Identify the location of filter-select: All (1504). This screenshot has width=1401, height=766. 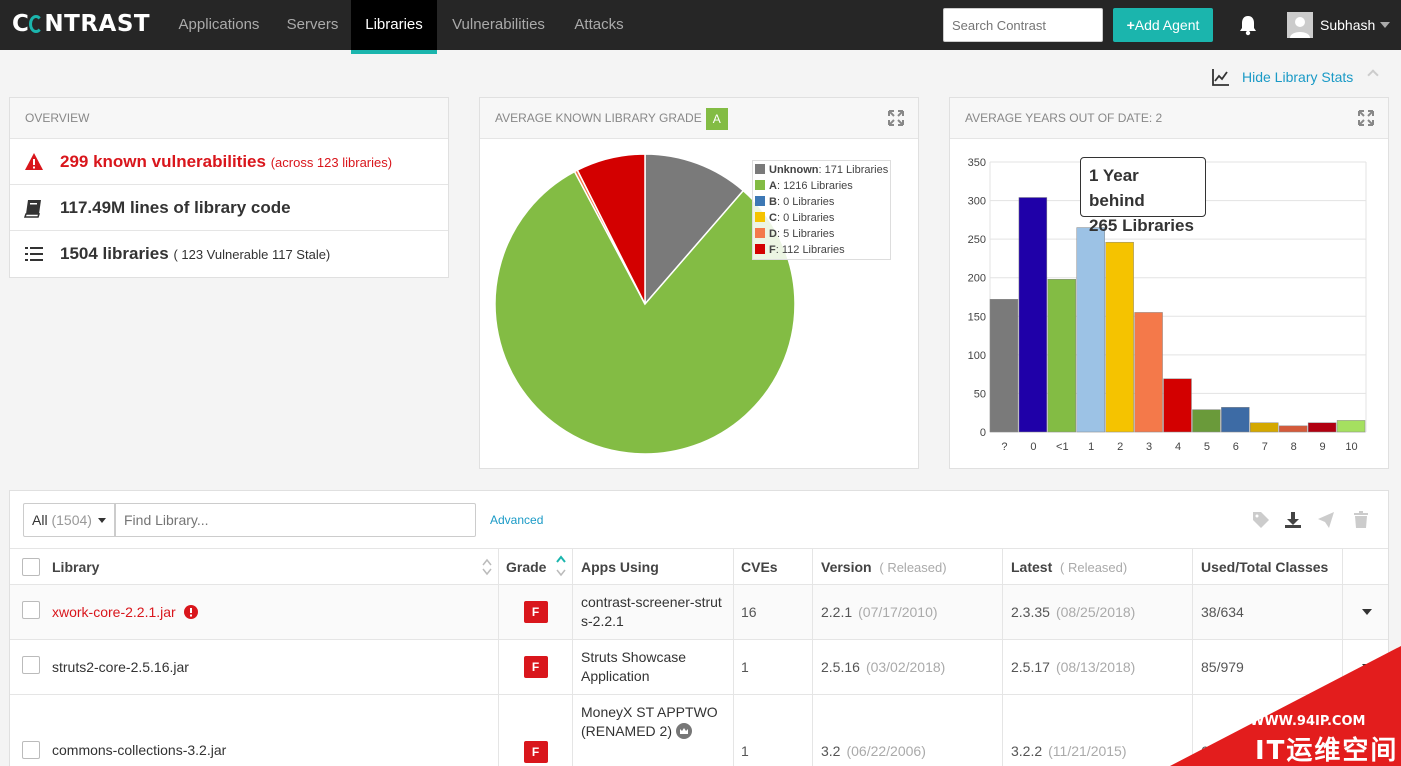
(69, 520).